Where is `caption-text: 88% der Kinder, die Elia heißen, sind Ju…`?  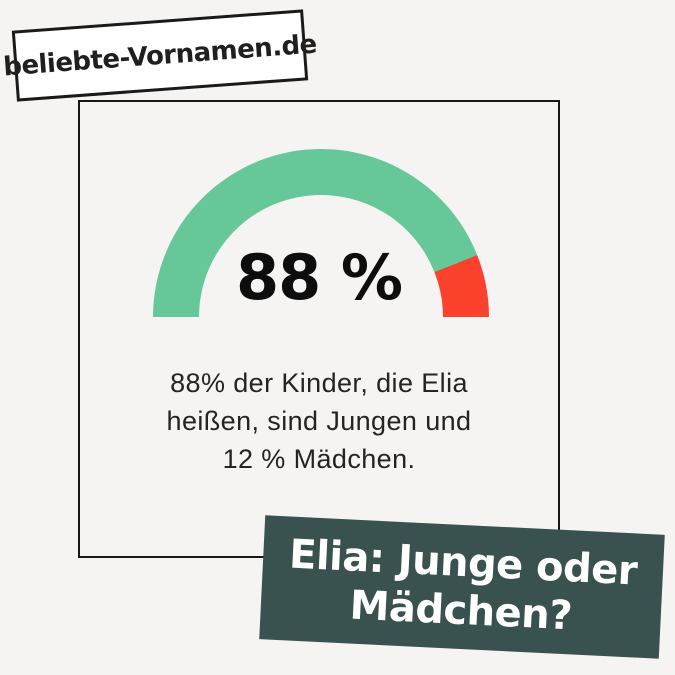 caption-text: 88% der Kinder, die Elia heißen, sind Ju… is located at coordinates (319, 421).